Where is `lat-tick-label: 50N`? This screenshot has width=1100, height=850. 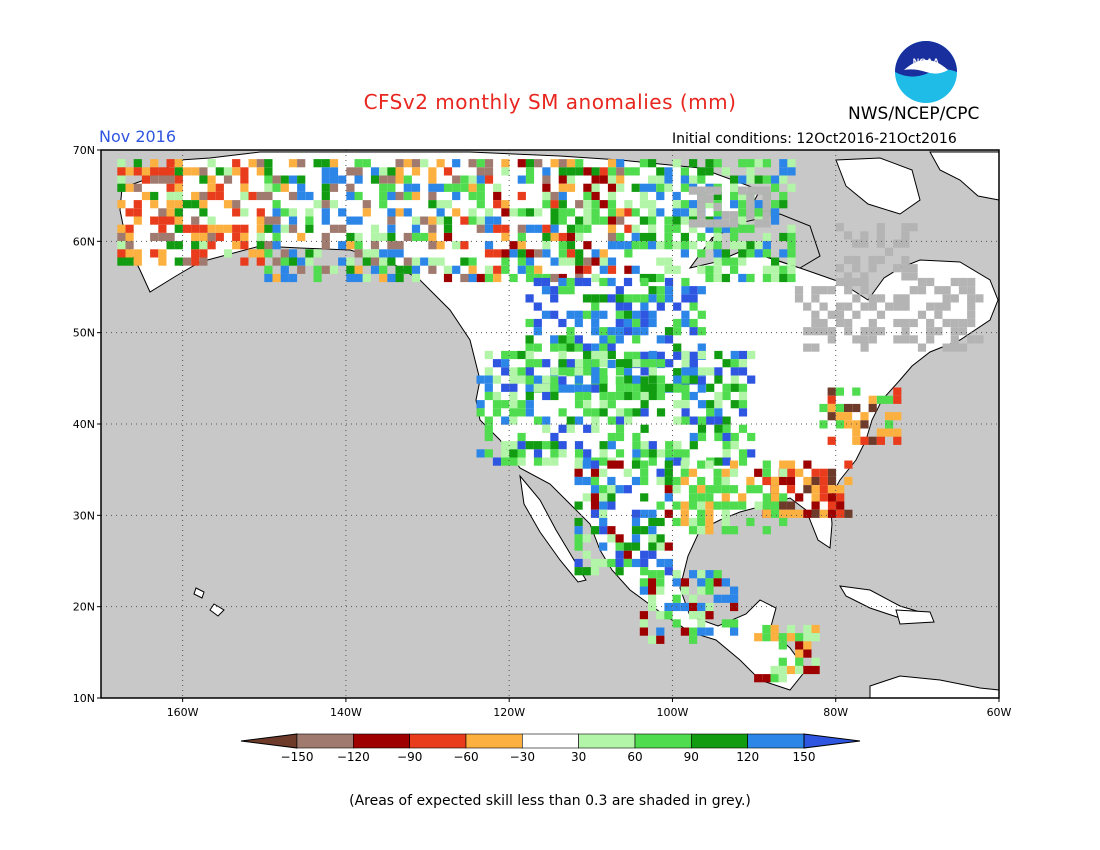 lat-tick-label: 50N is located at coordinates (84, 333).